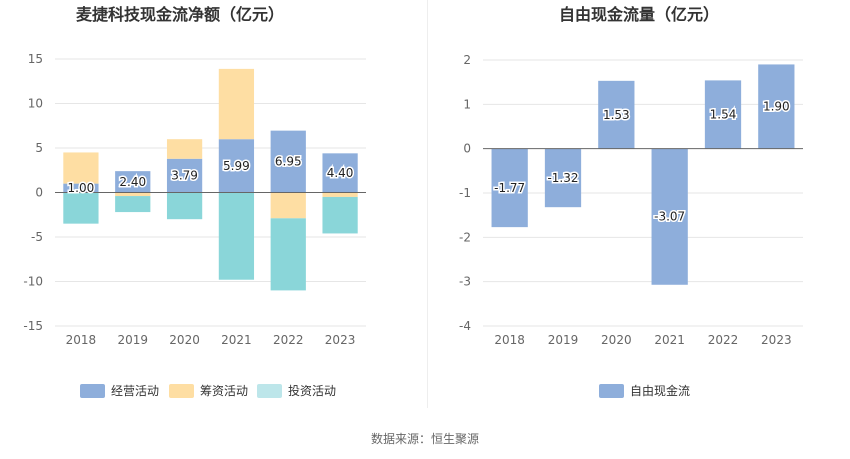 The height and width of the screenshot is (459, 850). What do you see at coordinates (224, 391) in the screenshot?
I see `legend-label: 筹资活动` at bounding box center [224, 391].